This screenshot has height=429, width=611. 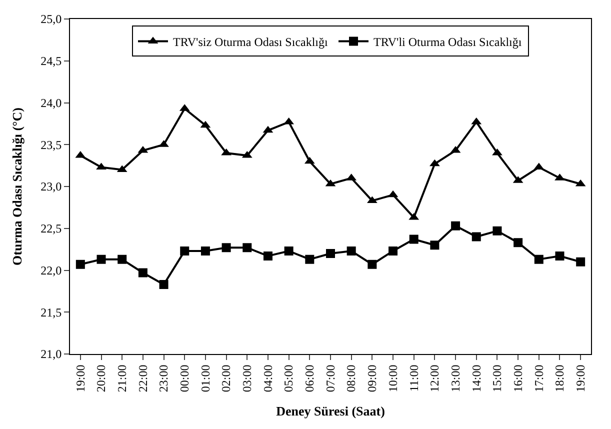 What do you see at coordinates (559, 378) in the screenshot?
I see `x-tick-label: 18:00` at bounding box center [559, 378].